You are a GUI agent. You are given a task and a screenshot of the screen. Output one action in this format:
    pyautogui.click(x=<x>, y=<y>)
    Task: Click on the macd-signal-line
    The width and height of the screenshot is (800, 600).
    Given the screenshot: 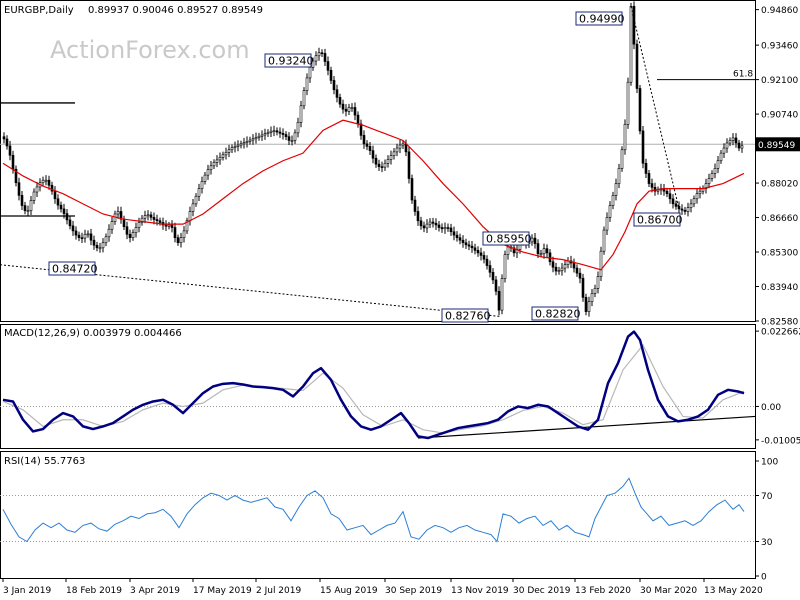 What is the action you would take?
    pyautogui.click(x=373, y=388)
    